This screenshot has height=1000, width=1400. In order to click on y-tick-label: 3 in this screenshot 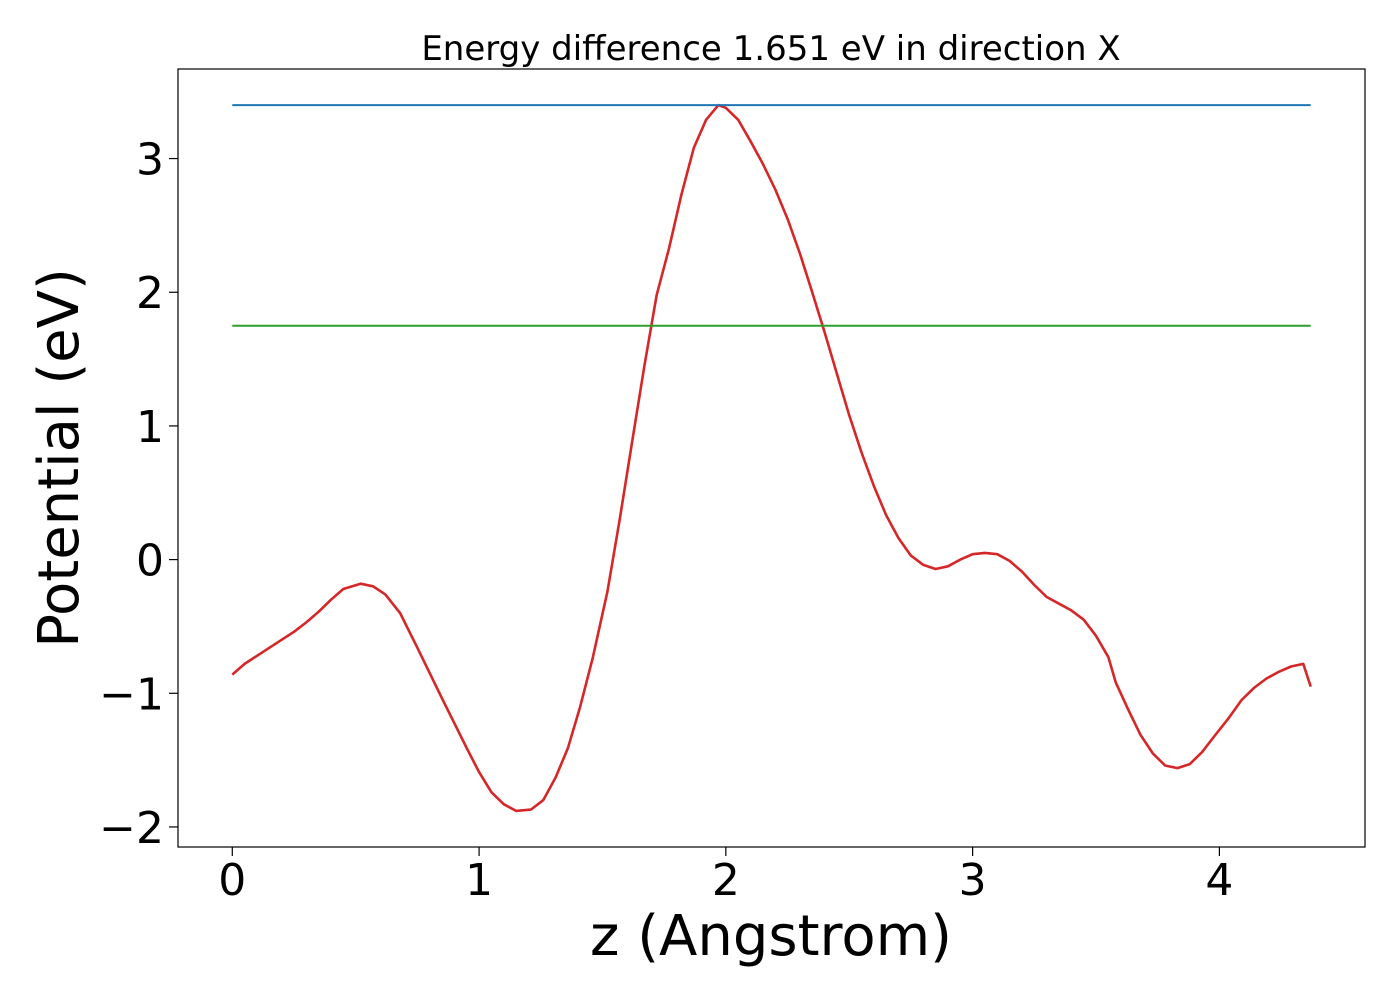, I will do `click(150, 160)`.